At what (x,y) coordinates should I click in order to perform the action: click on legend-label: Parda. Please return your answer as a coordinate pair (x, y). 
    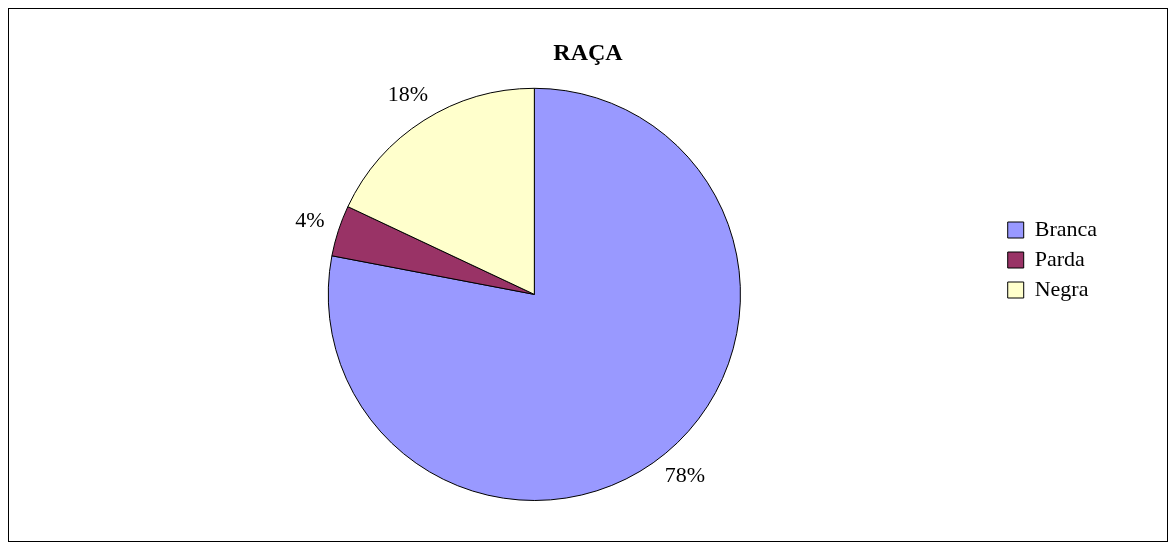
    Looking at the image, I should click on (1060, 258).